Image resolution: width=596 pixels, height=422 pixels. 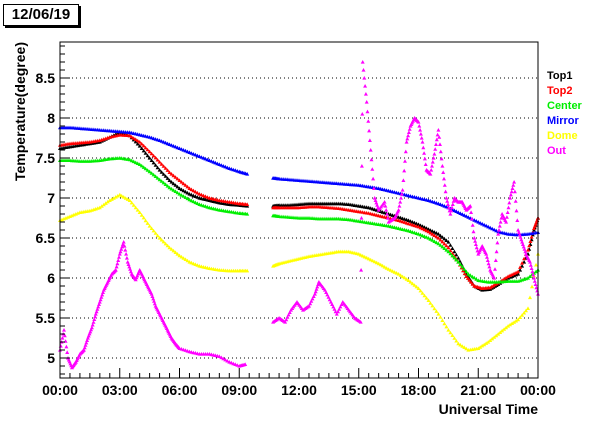 I want to click on date-label: 12/06/19, so click(x=41, y=15).